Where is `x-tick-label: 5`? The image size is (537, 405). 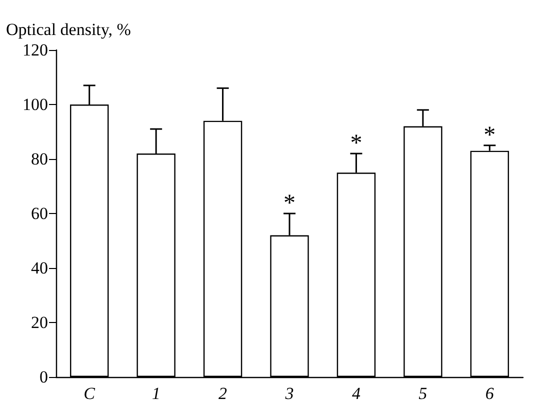 x-tick-label: 5 is located at coordinates (423, 393).